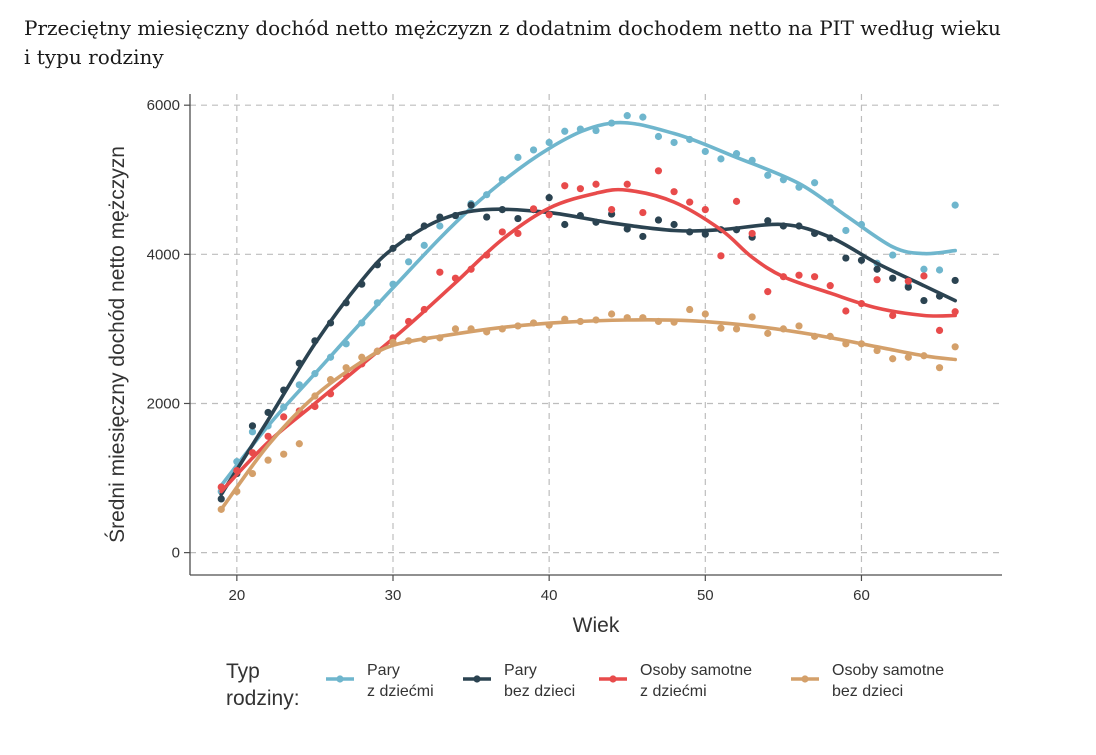  What do you see at coordinates (549, 595) in the screenshot?
I see `x-tick-label: 40` at bounding box center [549, 595].